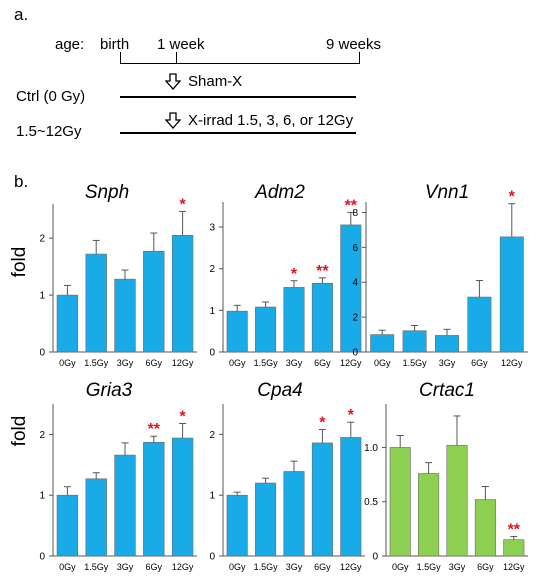 Image resolution: width=550 pixels, height=585 pixels. I want to click on y-tick-label: 4, so click(355, 283).